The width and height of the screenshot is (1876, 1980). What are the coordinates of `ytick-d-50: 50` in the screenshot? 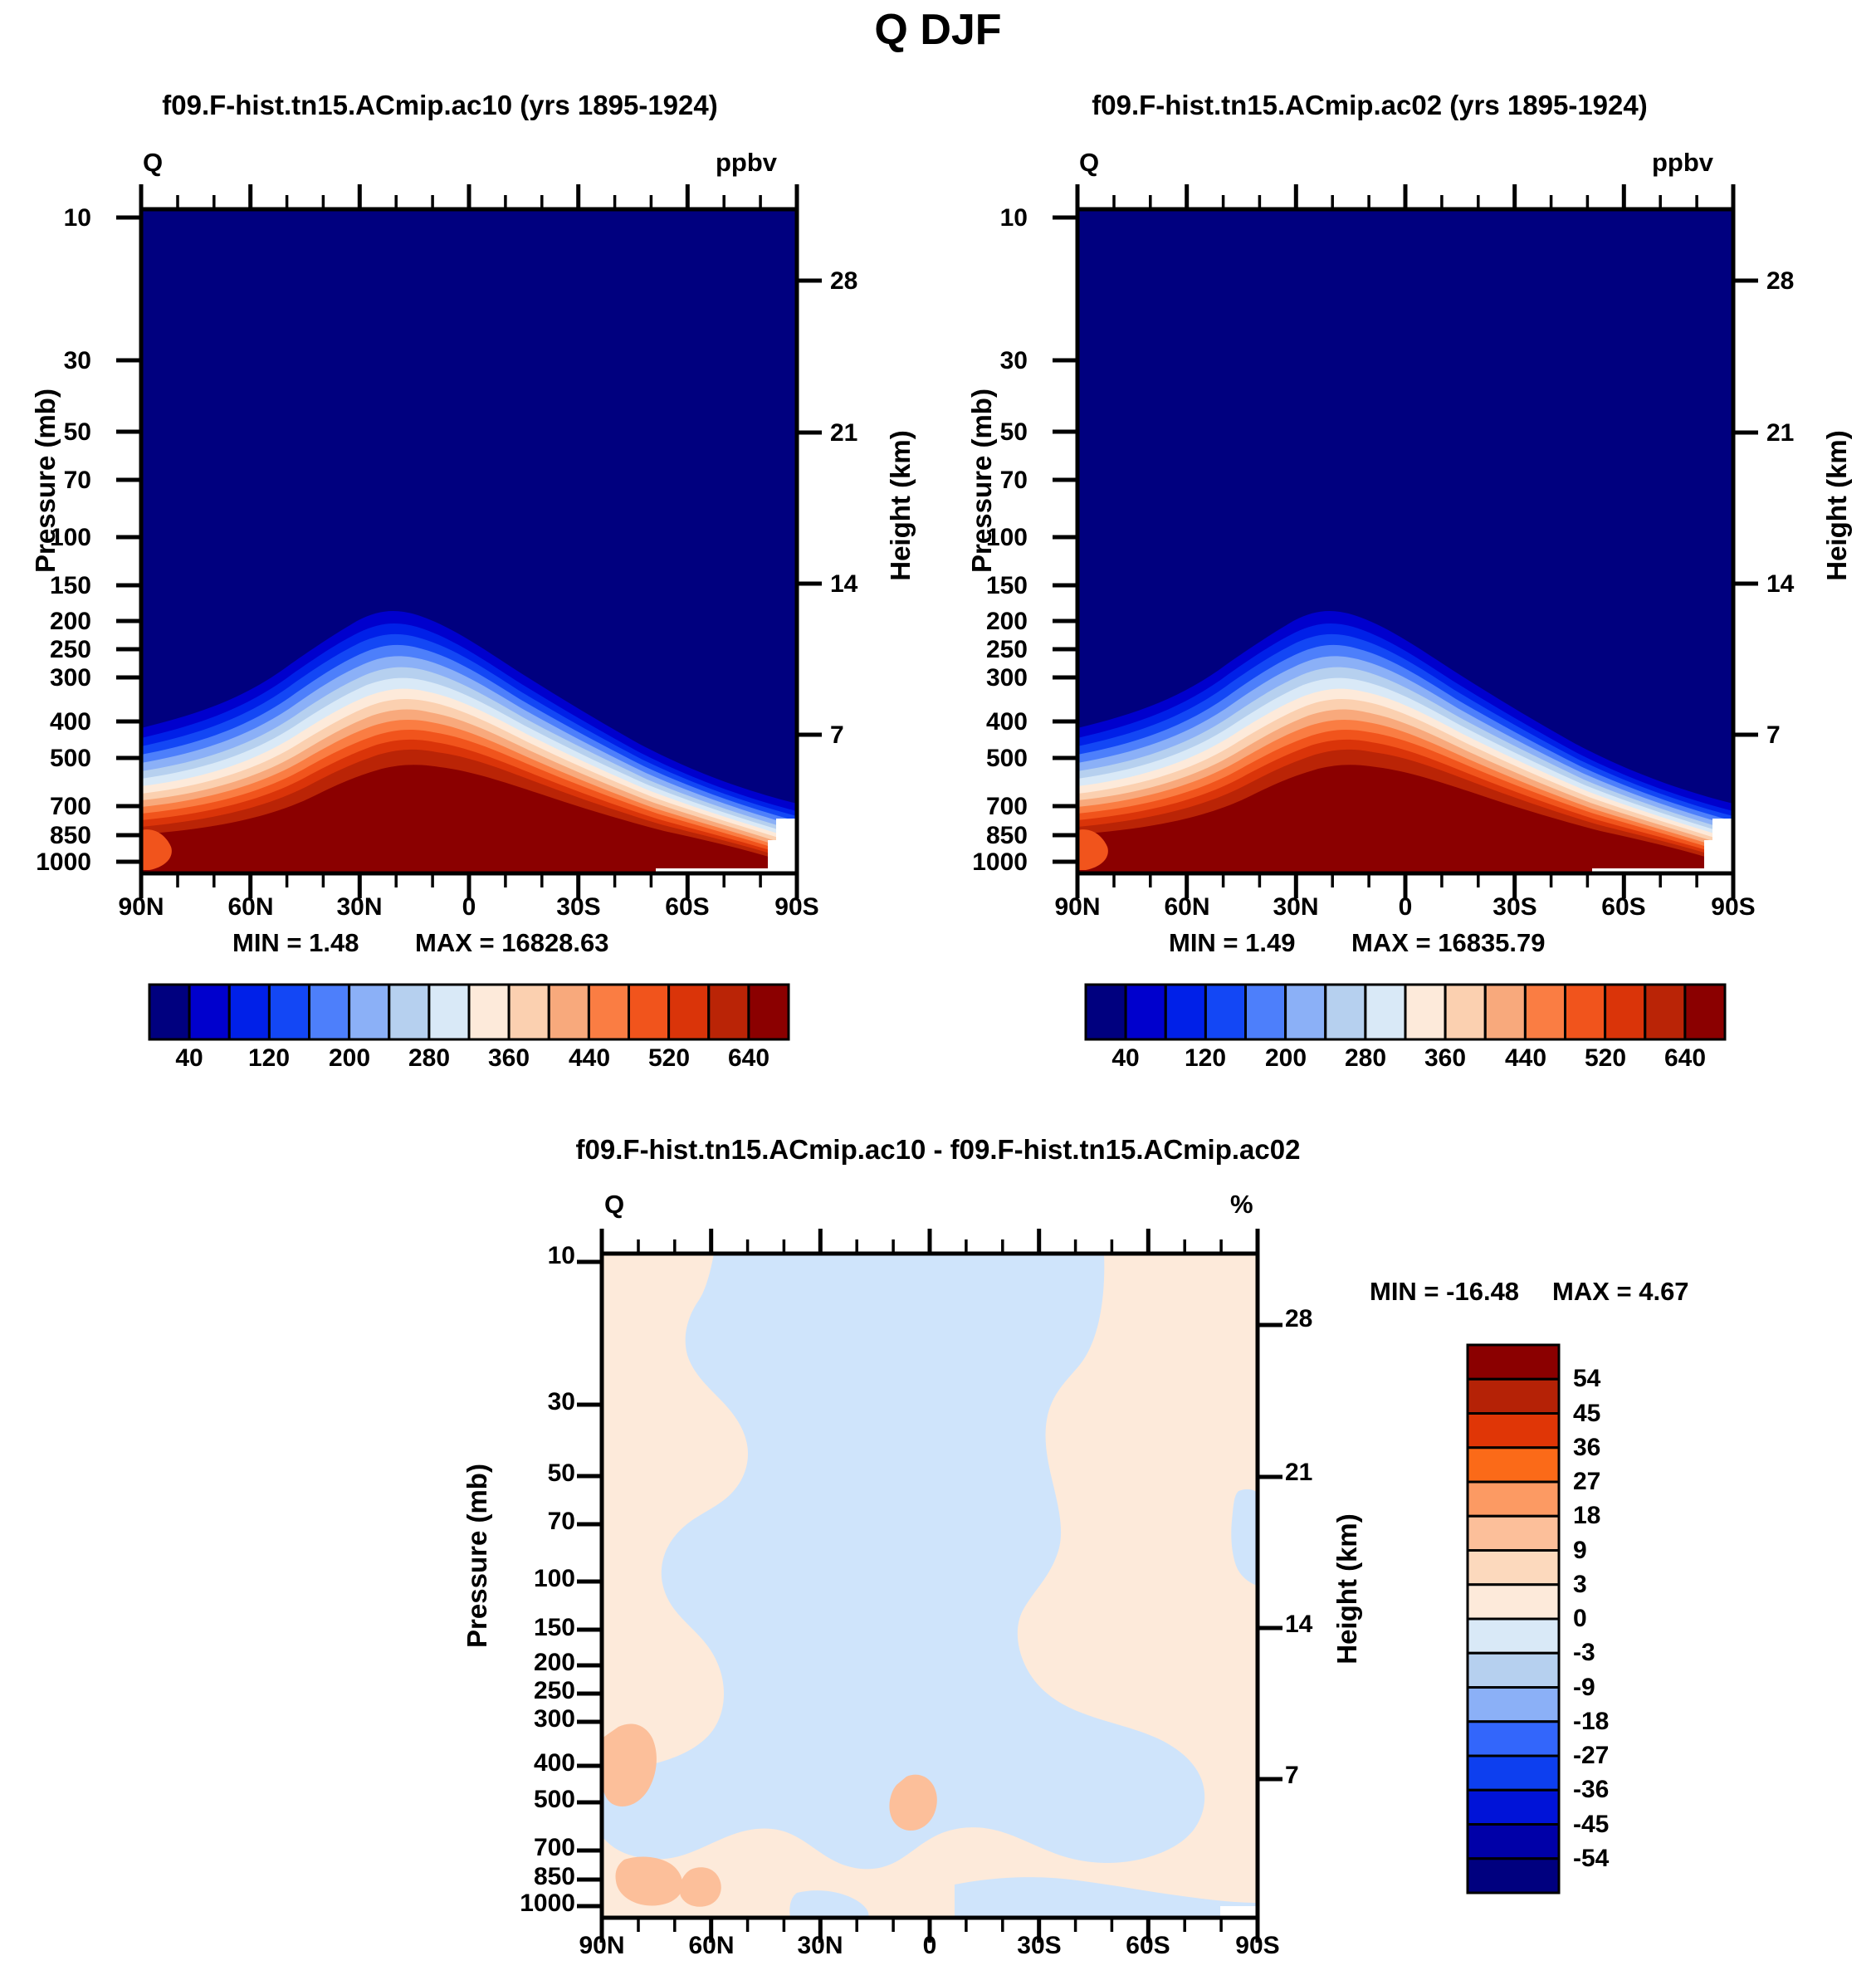 It's located at (561, 1473).